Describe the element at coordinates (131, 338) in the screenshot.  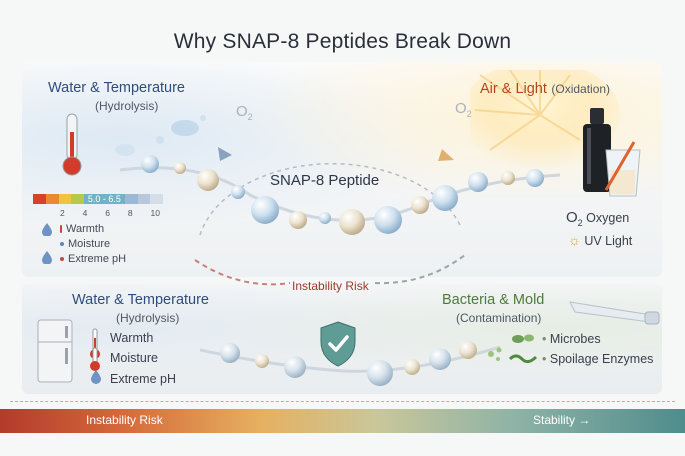
I see `bottom-warmth: Warmth` at that location.